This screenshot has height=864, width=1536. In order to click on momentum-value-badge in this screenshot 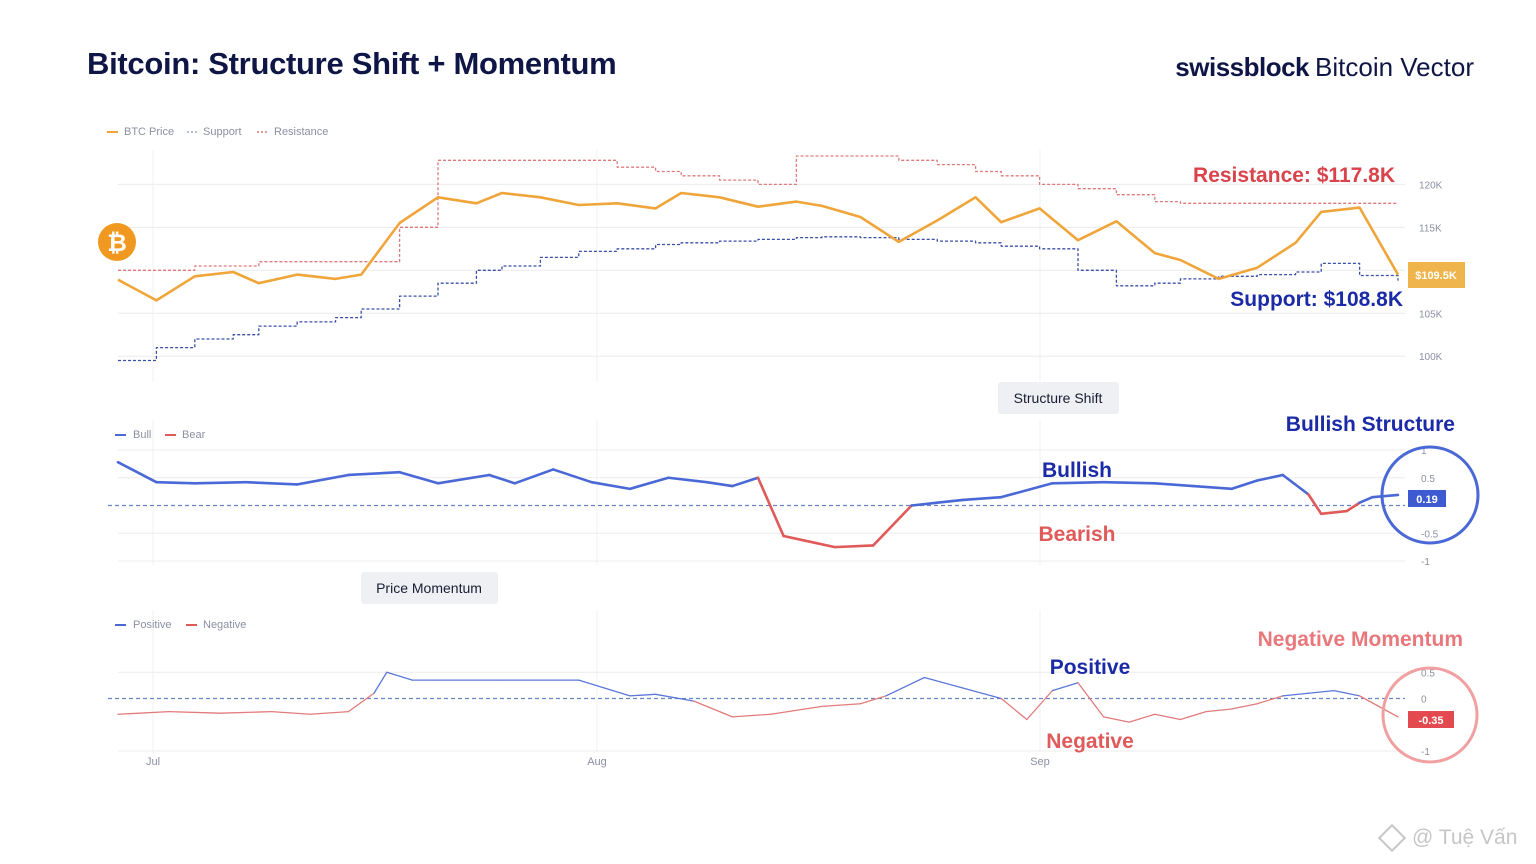, I will do `click(1431, 719)`.